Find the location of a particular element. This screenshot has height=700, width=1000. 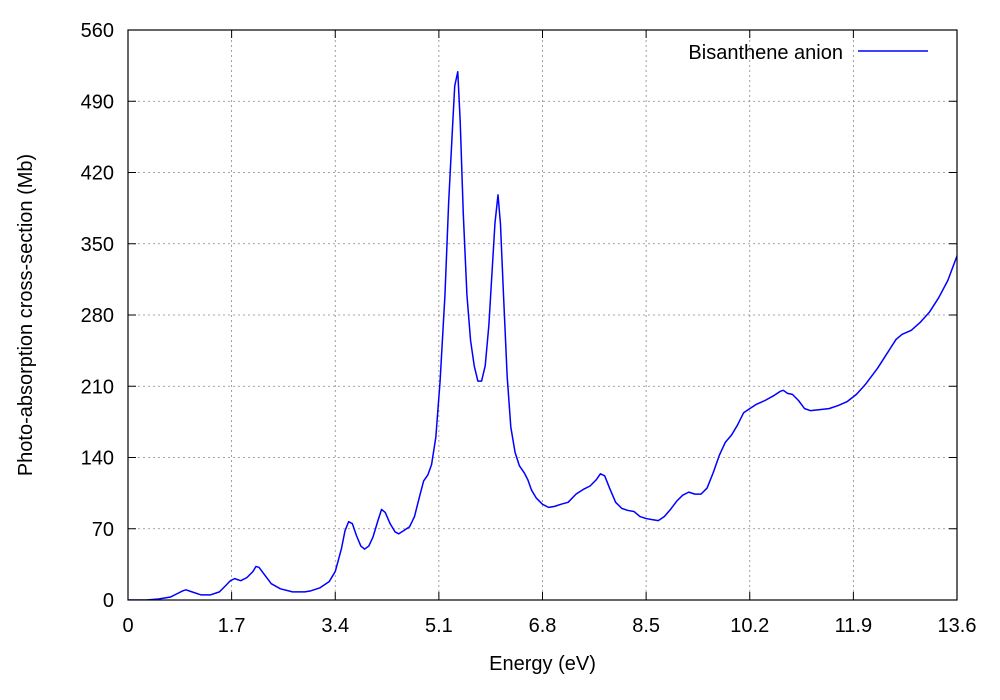

y-tick-label: 70 is located at coordinates (103, 530).